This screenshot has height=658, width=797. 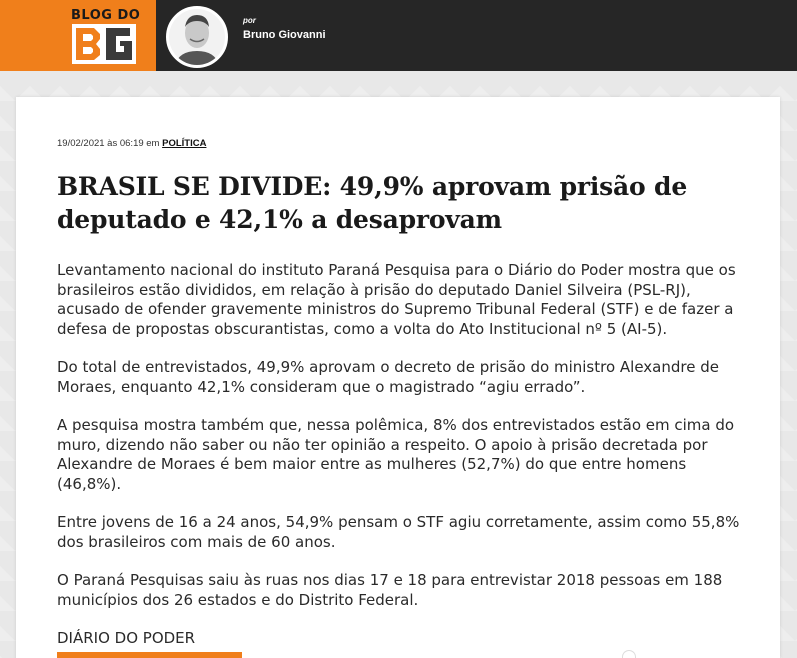 I want to click on author-name: Bruno Giovanni, so click(x=284, y=35).